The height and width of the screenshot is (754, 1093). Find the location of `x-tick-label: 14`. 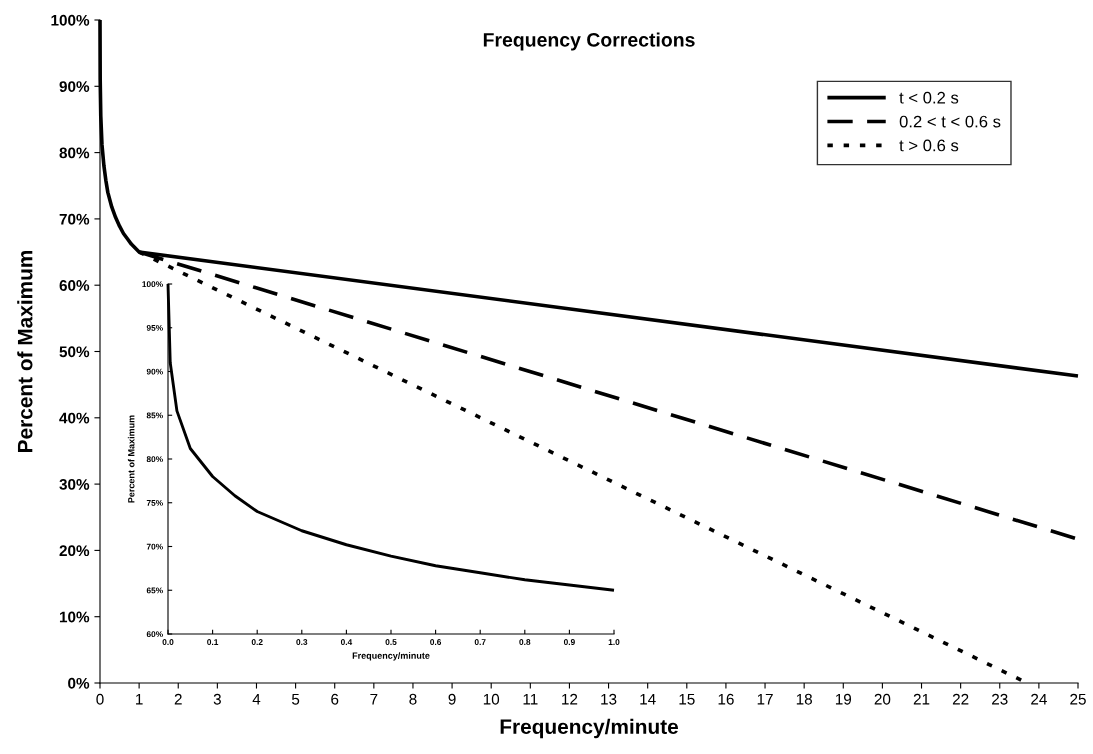

x-tick-label: 14 is located at coordinates (648, 699).